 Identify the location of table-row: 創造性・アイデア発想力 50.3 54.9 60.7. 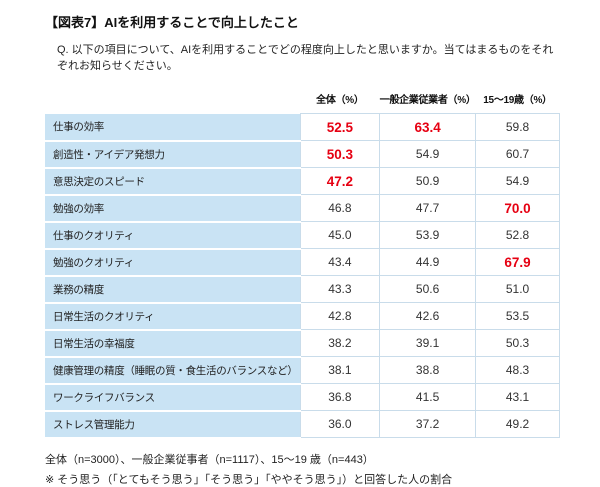
(302, 154).